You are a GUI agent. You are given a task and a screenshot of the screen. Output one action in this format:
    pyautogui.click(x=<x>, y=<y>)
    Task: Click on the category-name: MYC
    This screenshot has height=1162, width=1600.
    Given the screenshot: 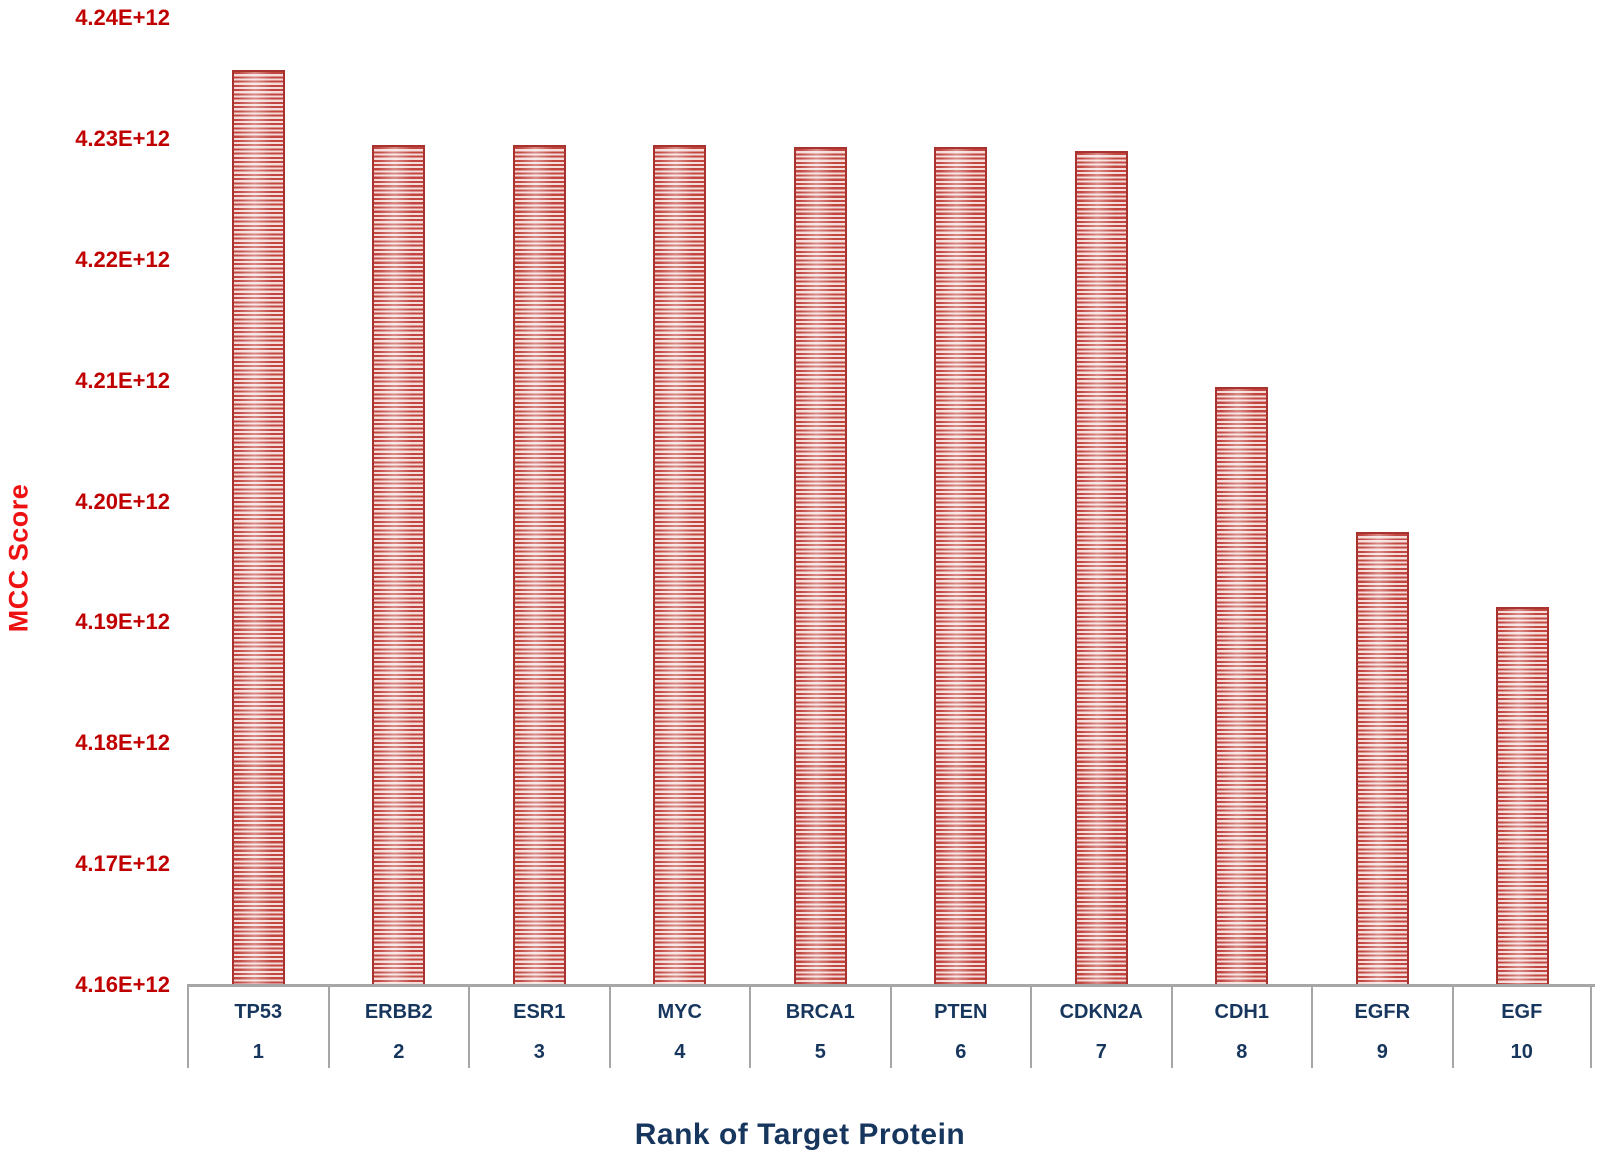 What is the action you would take?
    pyautogui.click(x=679, y=1012)
    